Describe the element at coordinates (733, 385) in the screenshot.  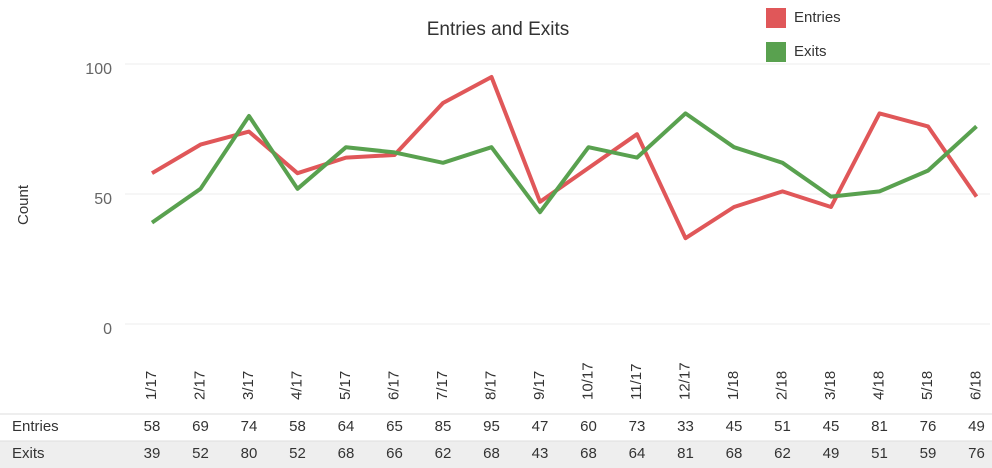
I see `x-tick-label: 1/18` at that location.